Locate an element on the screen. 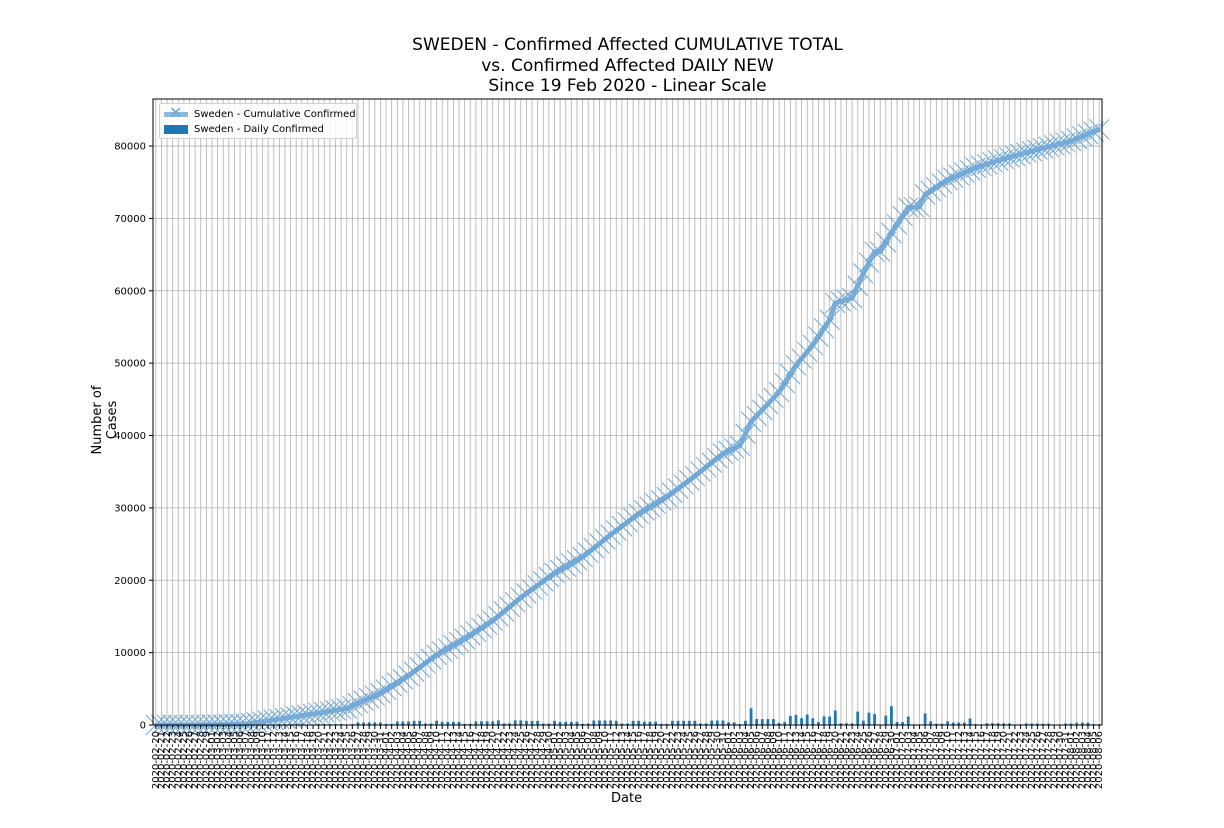  y-tick-label: 70000 is located at coordinates (130, 219).